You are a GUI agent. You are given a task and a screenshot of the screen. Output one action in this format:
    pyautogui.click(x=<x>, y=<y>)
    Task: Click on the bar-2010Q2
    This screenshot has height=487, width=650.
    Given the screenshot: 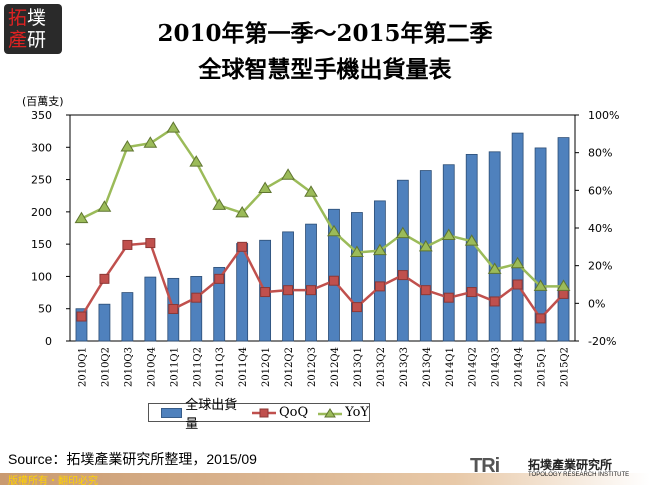 What is the action you would take?
    pyautogui.click(x=104, y=322)
    